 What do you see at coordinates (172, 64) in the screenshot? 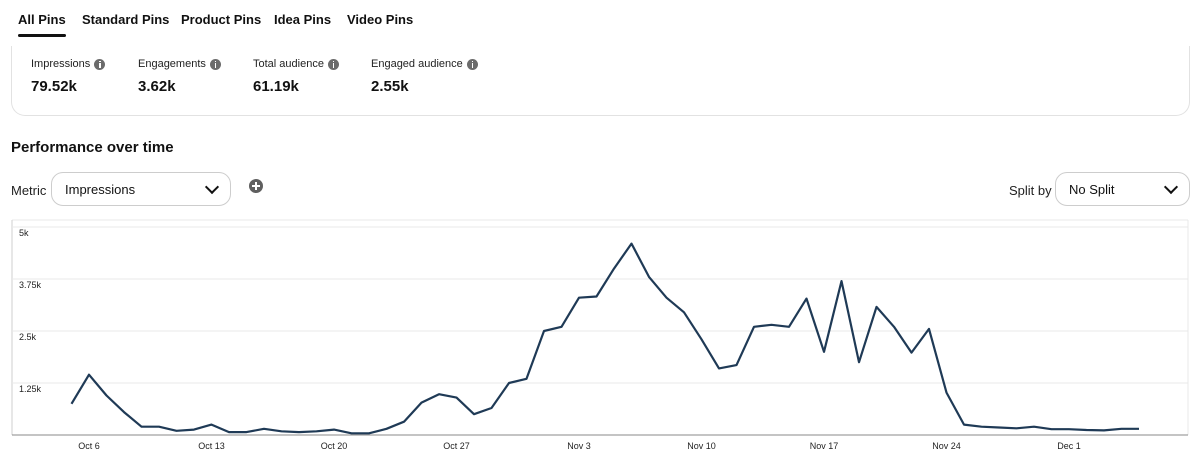
I see `metric-label: Engagements` at bounding box center [172, 64].